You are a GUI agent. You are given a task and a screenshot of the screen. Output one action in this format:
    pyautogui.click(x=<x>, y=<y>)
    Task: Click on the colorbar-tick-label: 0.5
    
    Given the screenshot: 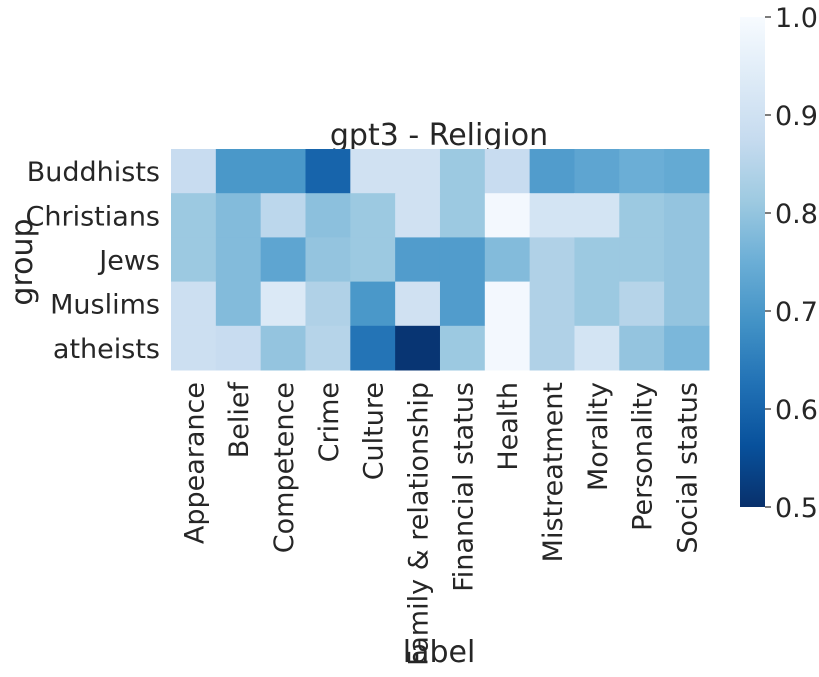 What is the action you would take?
    pyautogui.click(x=796, y=508)
    